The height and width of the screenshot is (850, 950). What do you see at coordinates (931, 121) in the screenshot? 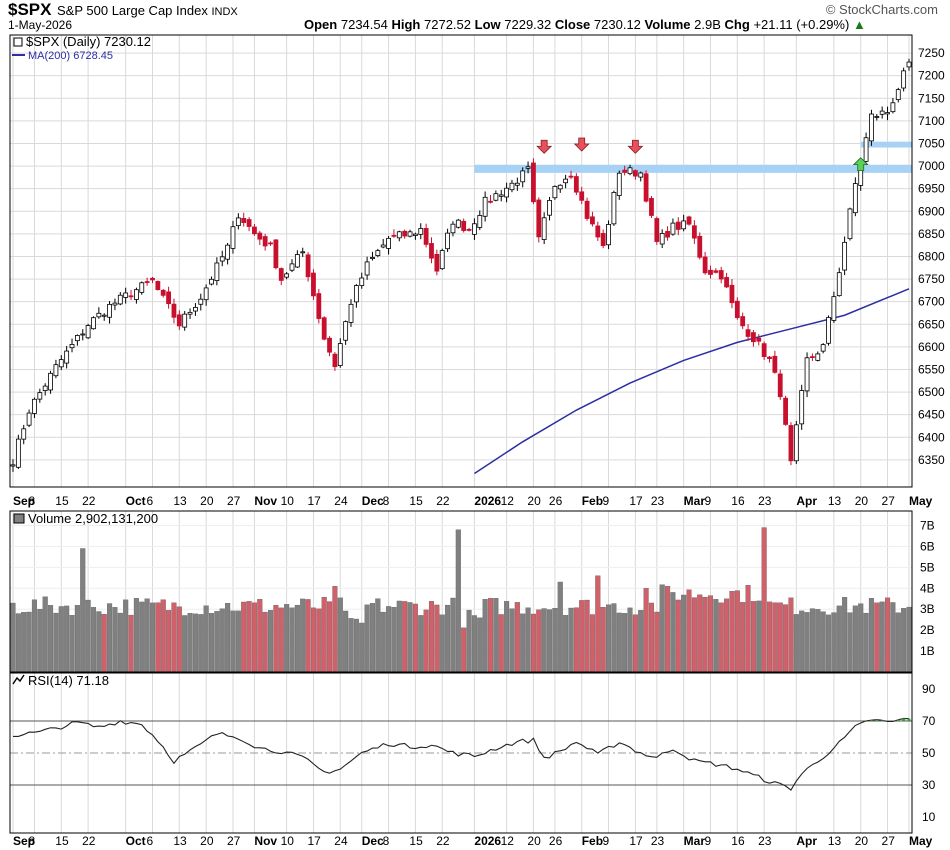
I see `price-tick-label: 7100` at bounding box center [931, 121].